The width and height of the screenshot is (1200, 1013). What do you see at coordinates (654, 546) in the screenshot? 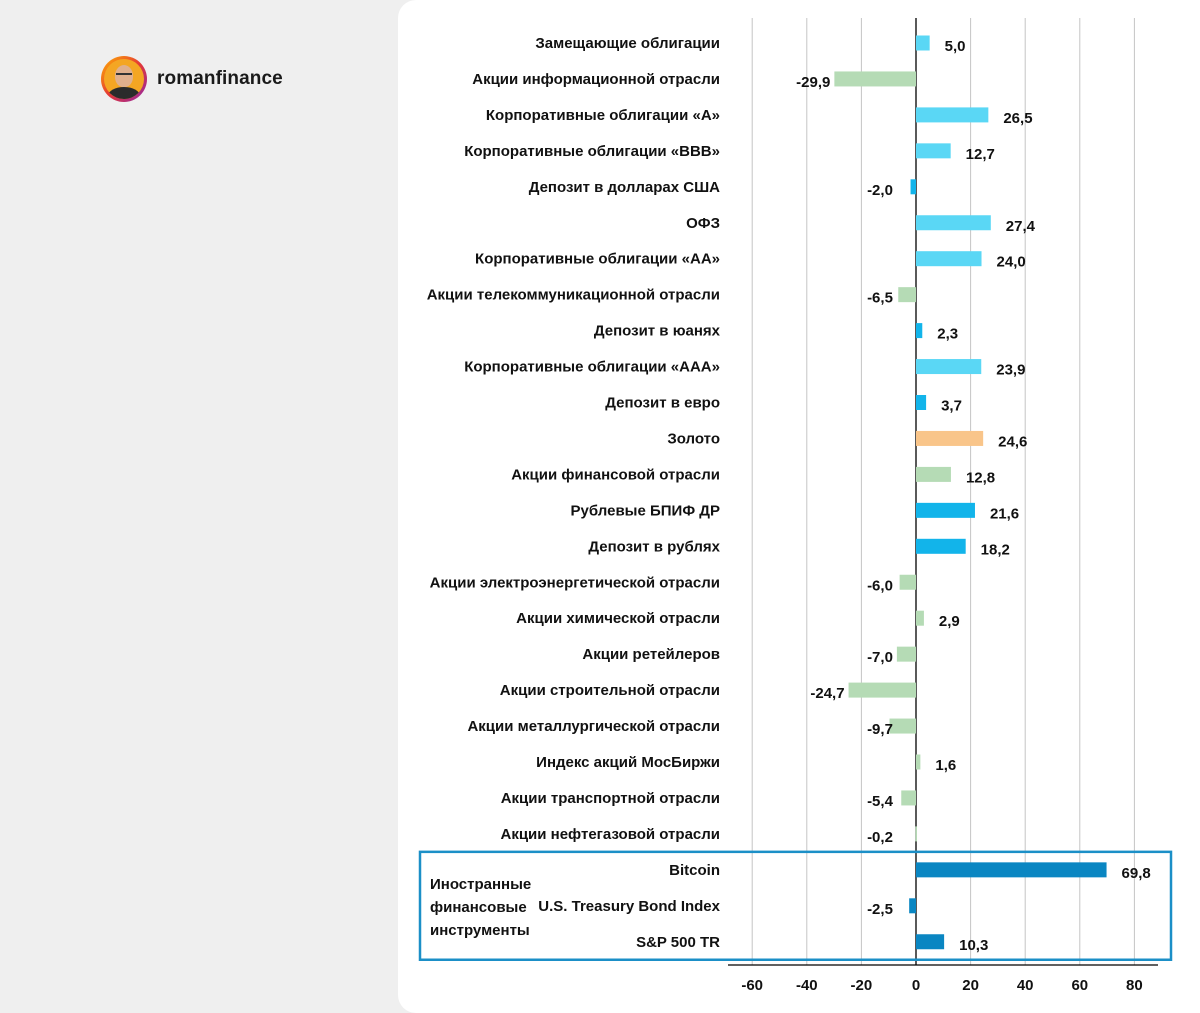
I see `category-label: Депозит в рублях` at bounding box center [654, 546].